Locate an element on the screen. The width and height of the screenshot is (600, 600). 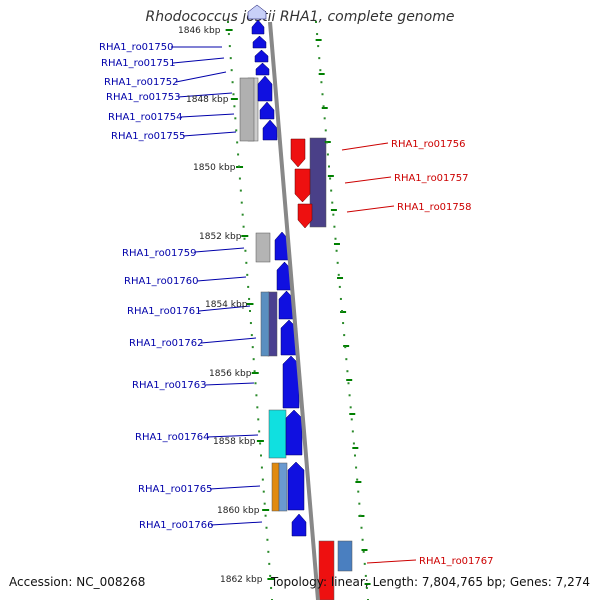
gene-label: RHA1_ro01751 is located at coordinates (138, 63).